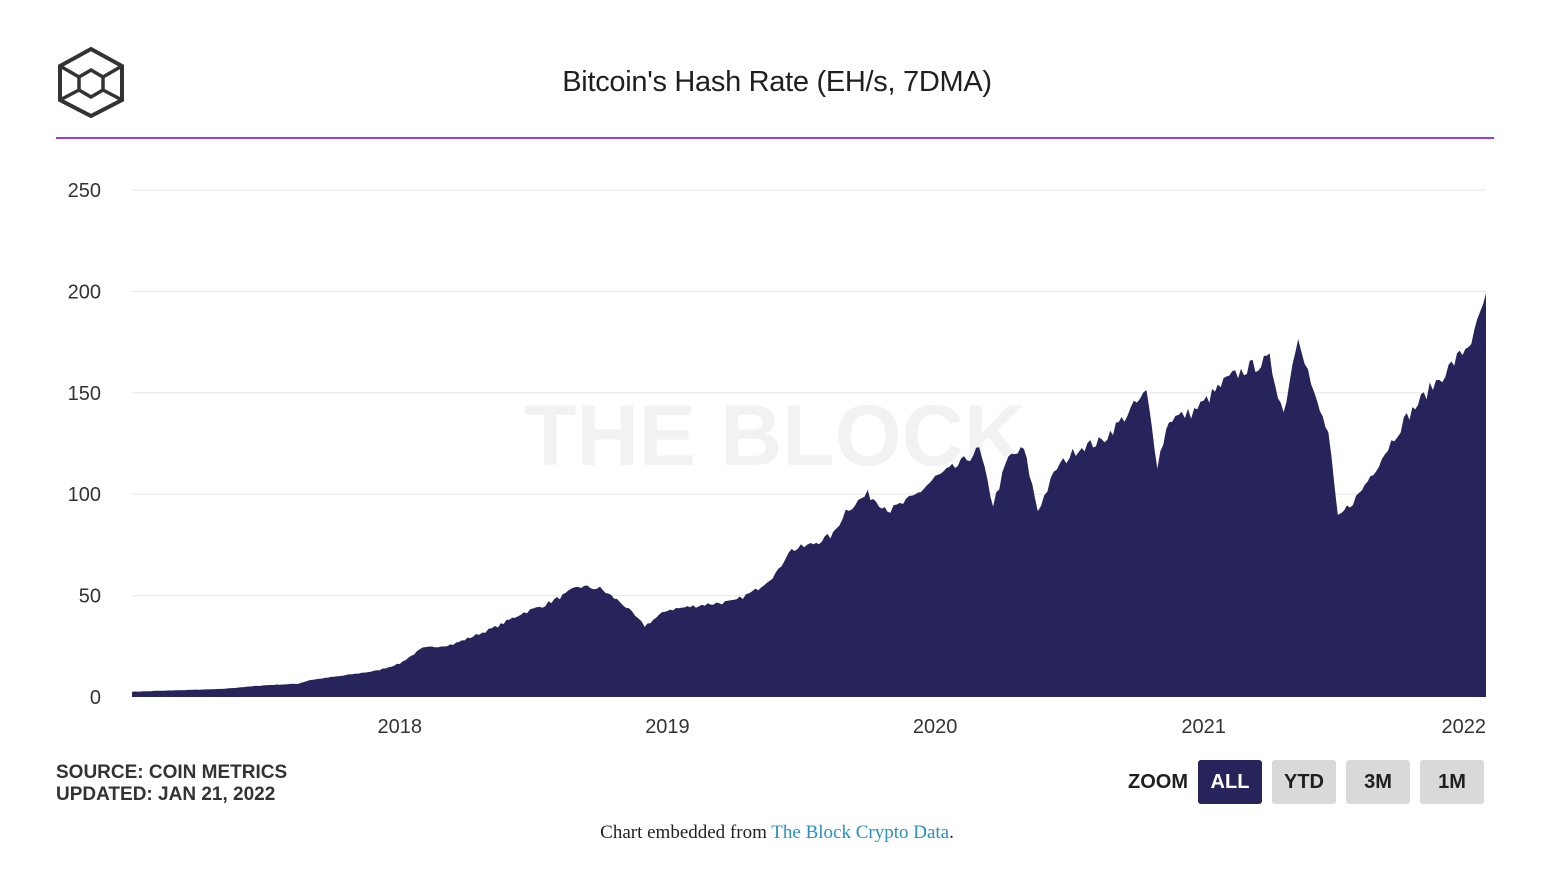 This screenshot has width=1554, height=876. Describe the element at coordinates (775, 138) in the screenshot. I see `title-divider` at that location.